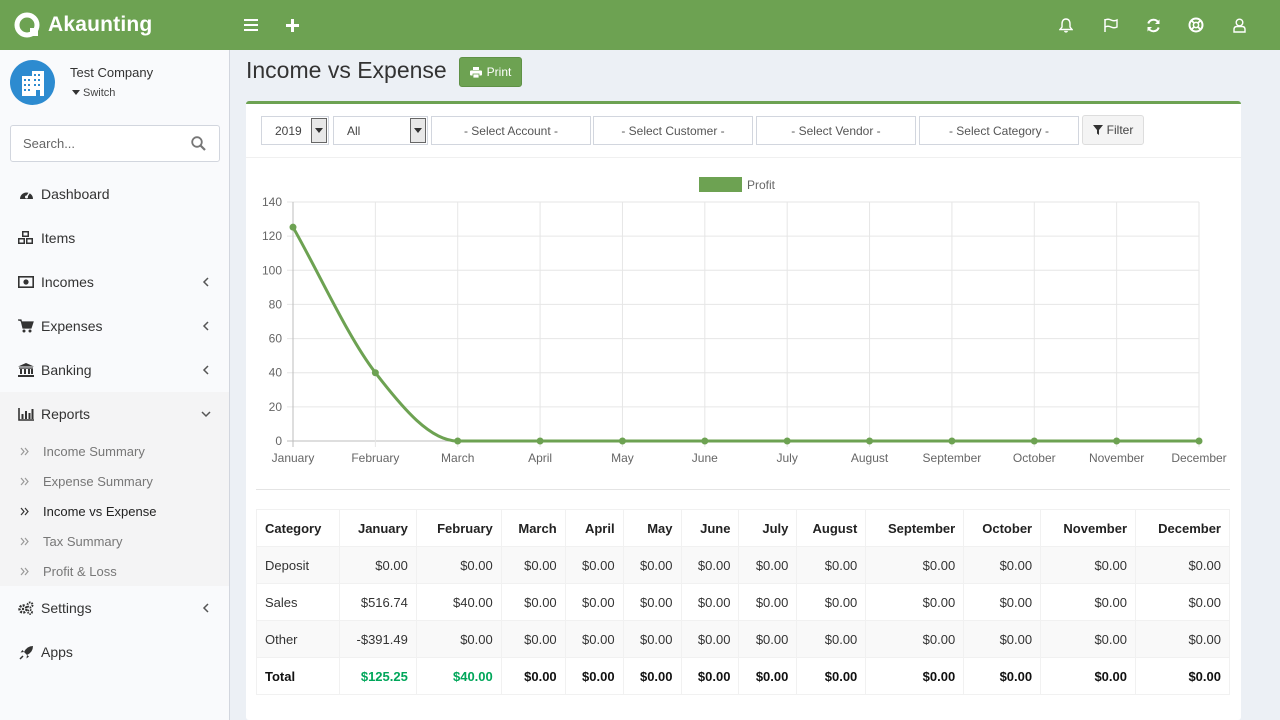  Describe the element at coordinates (1113, 130) in the screenshot. I see `filter-button: Filter` at that location.